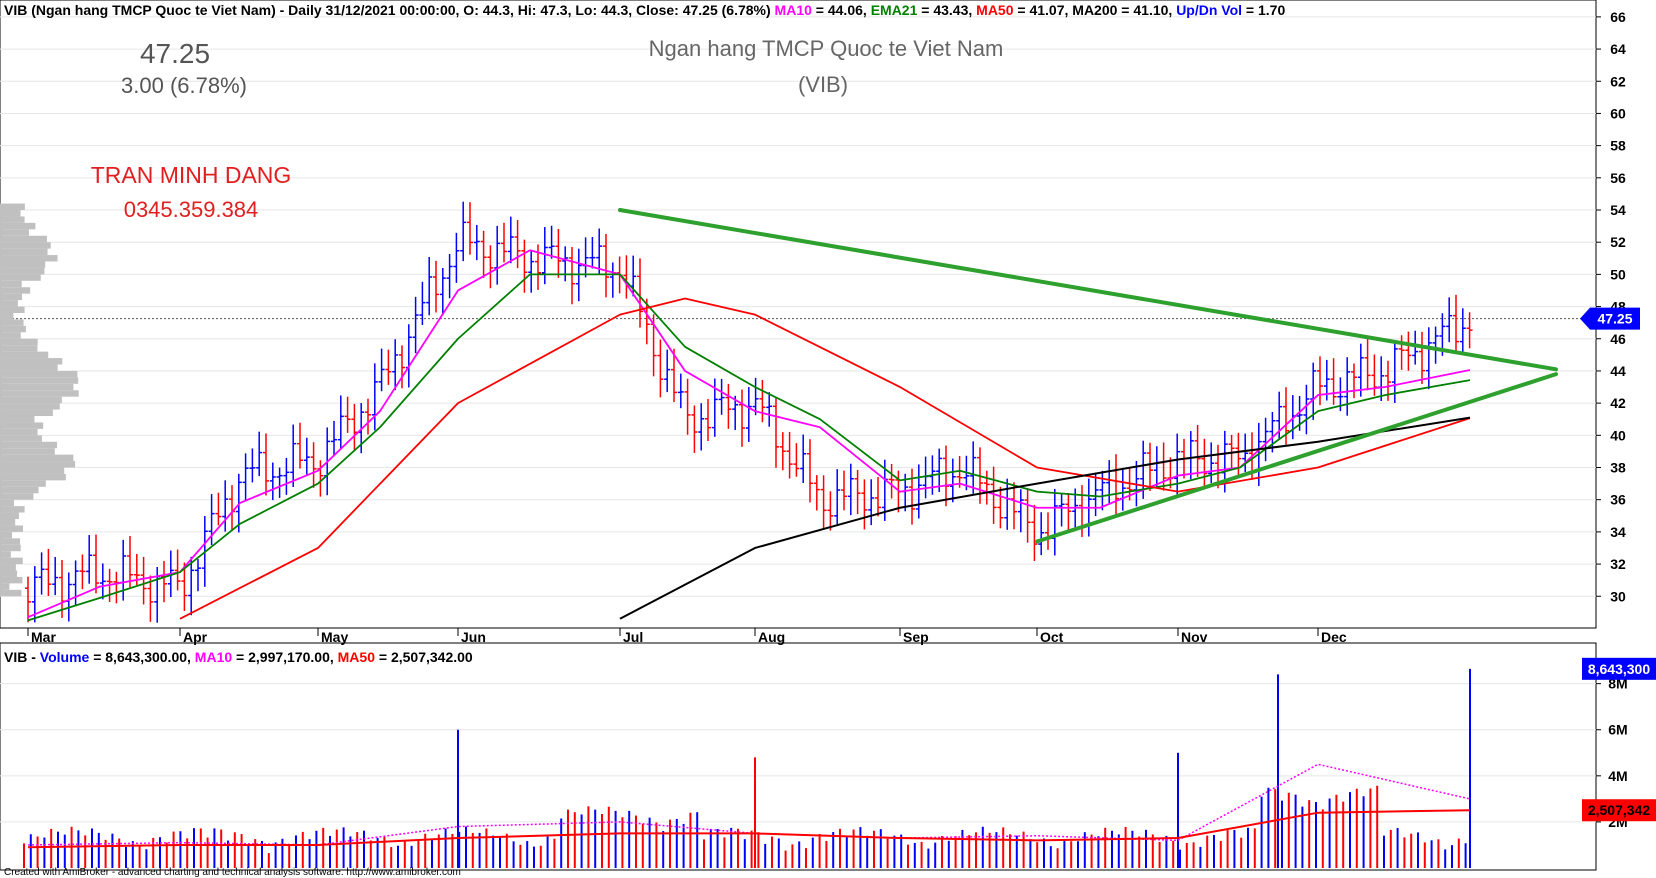 This screenshot has width=1656, height=878. Describe the element at coordinates (191, 209) in the screenshot. I see `author-phone: 0345.359.384` at that location.